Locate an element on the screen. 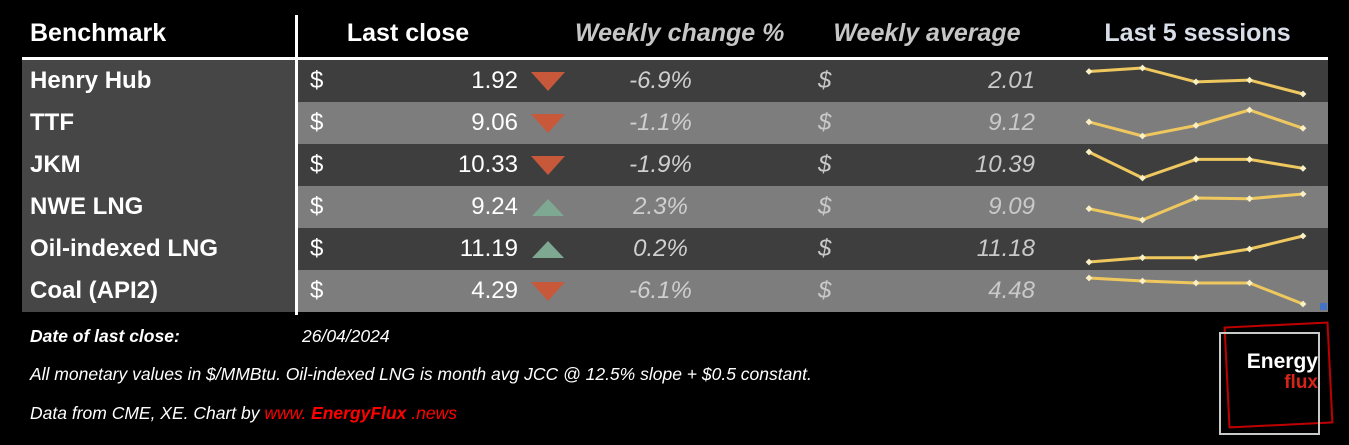 Image resolution: width=1349 pixels, height=445 pixels. column-header-benchmark: Benchmark is located at coordinates (98, 33).